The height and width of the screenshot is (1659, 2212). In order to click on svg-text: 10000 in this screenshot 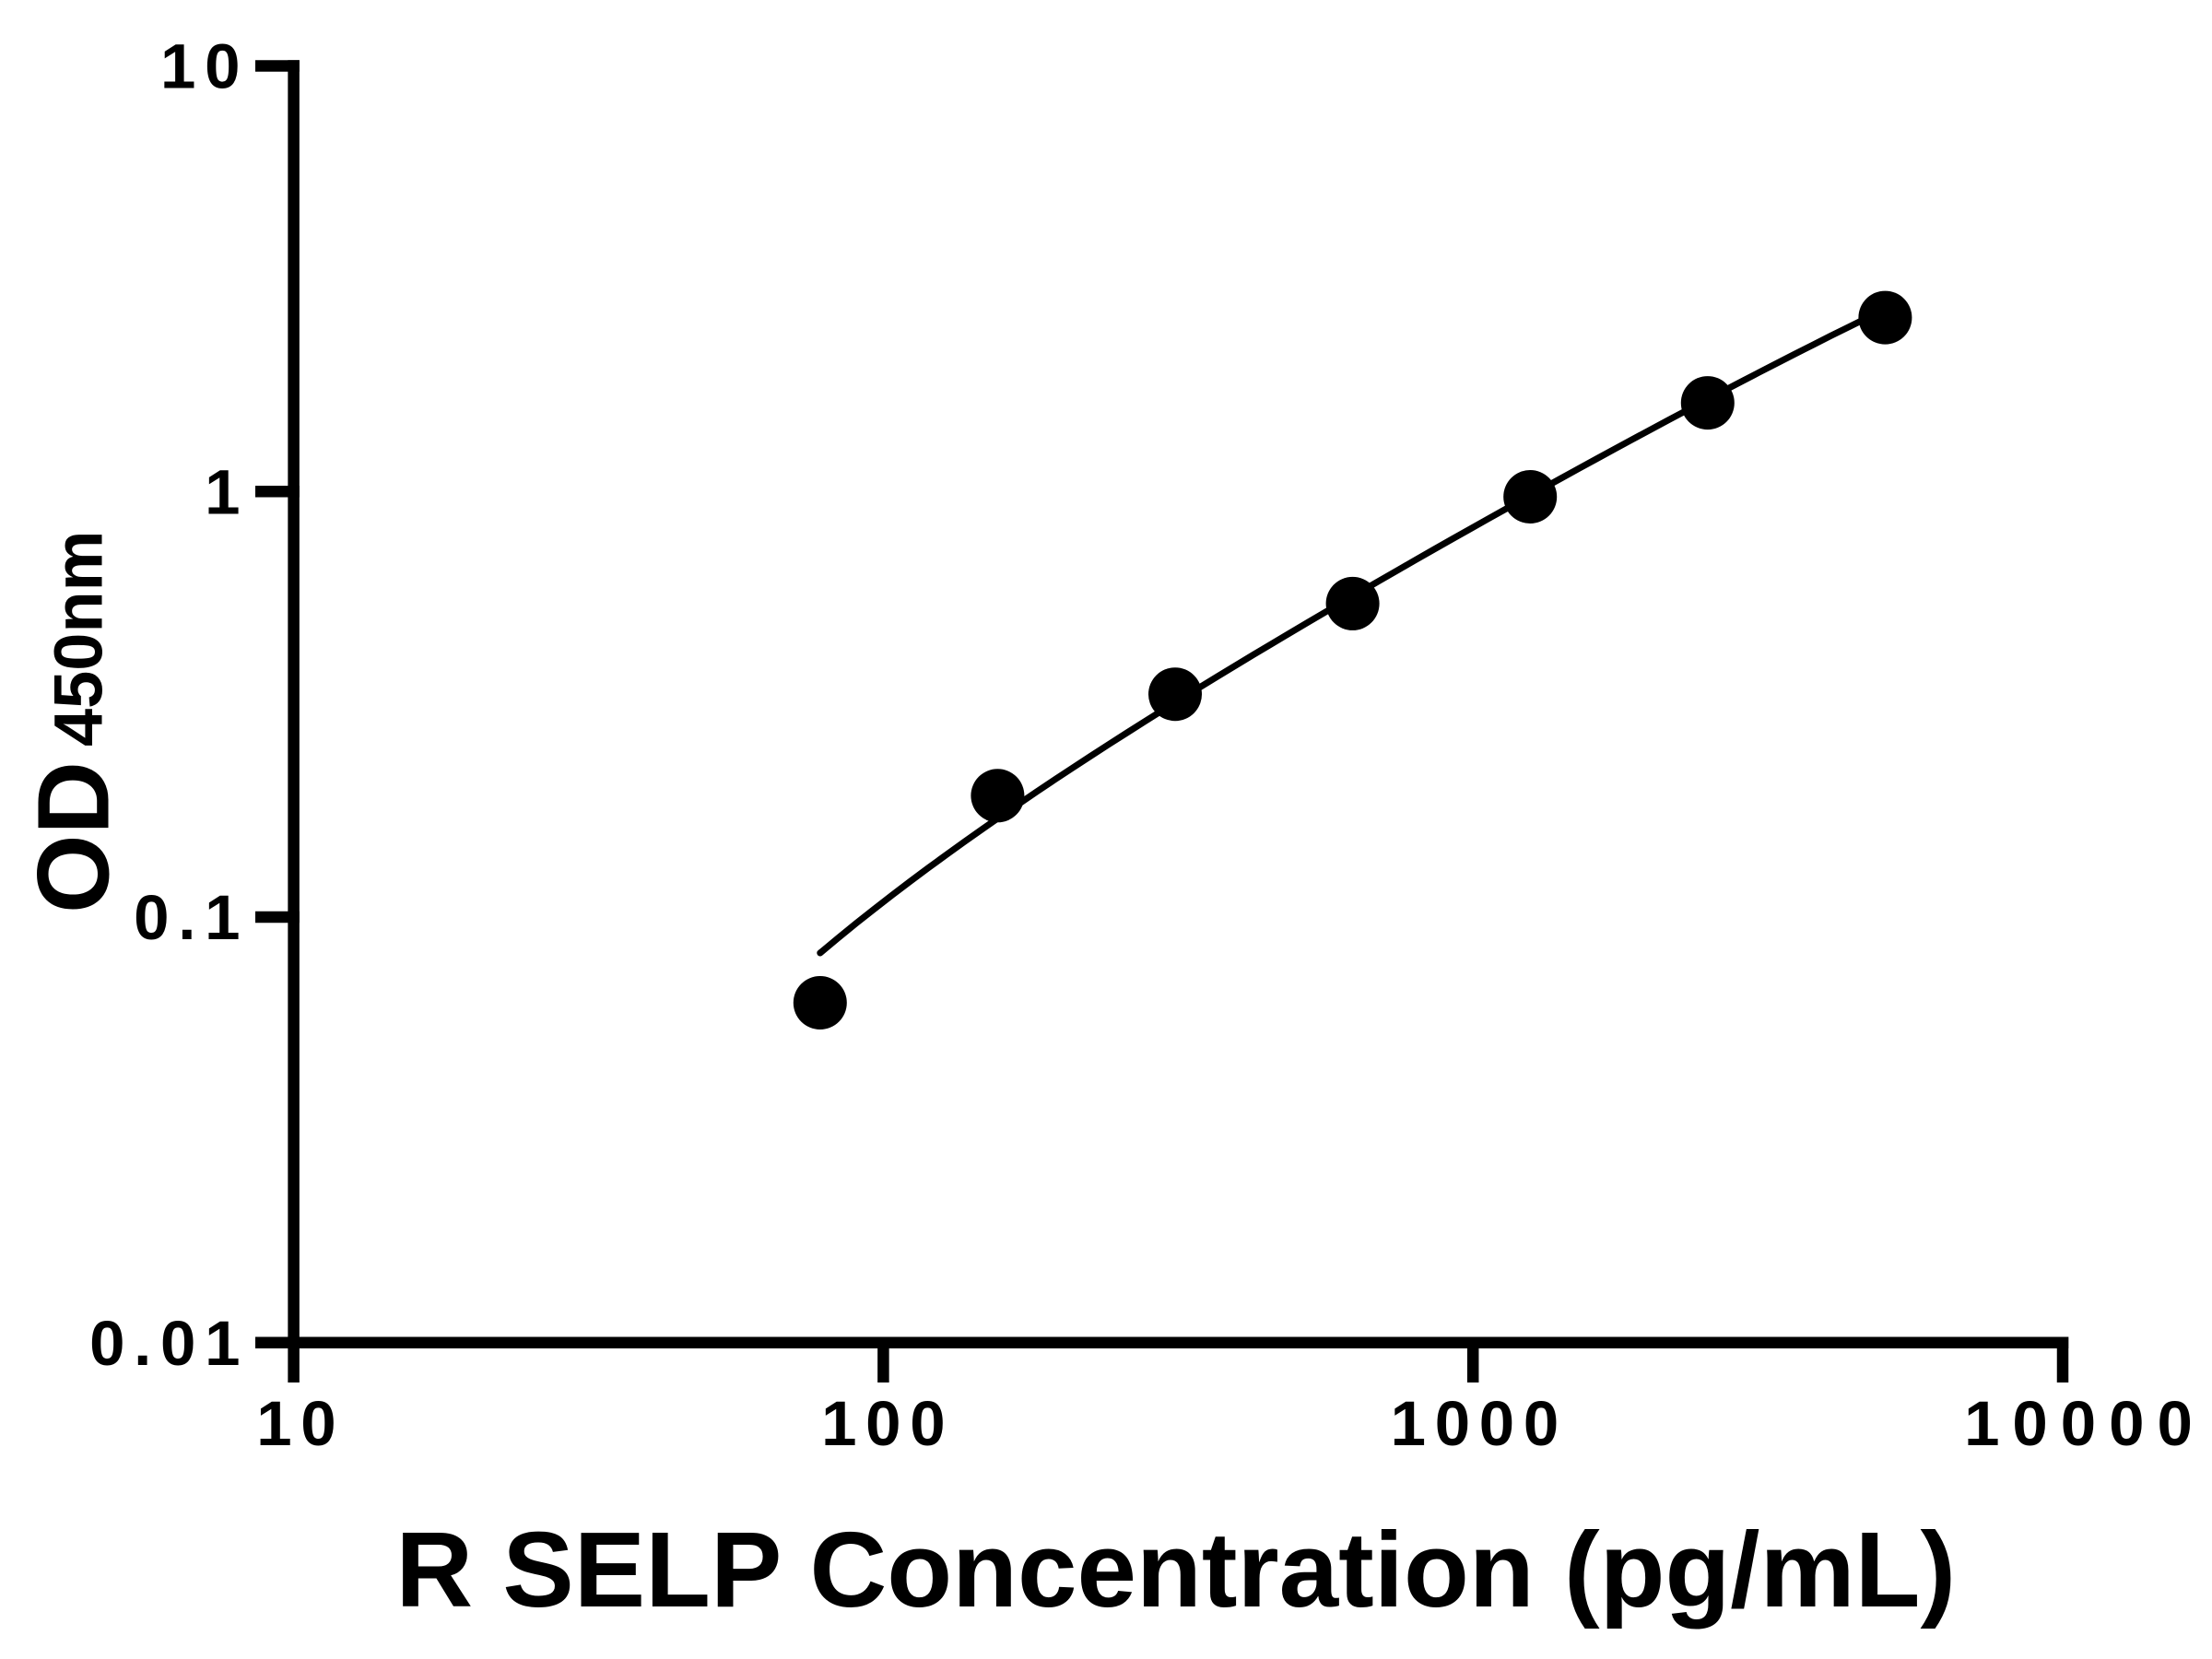, I will do `click(2085, 1423)`.